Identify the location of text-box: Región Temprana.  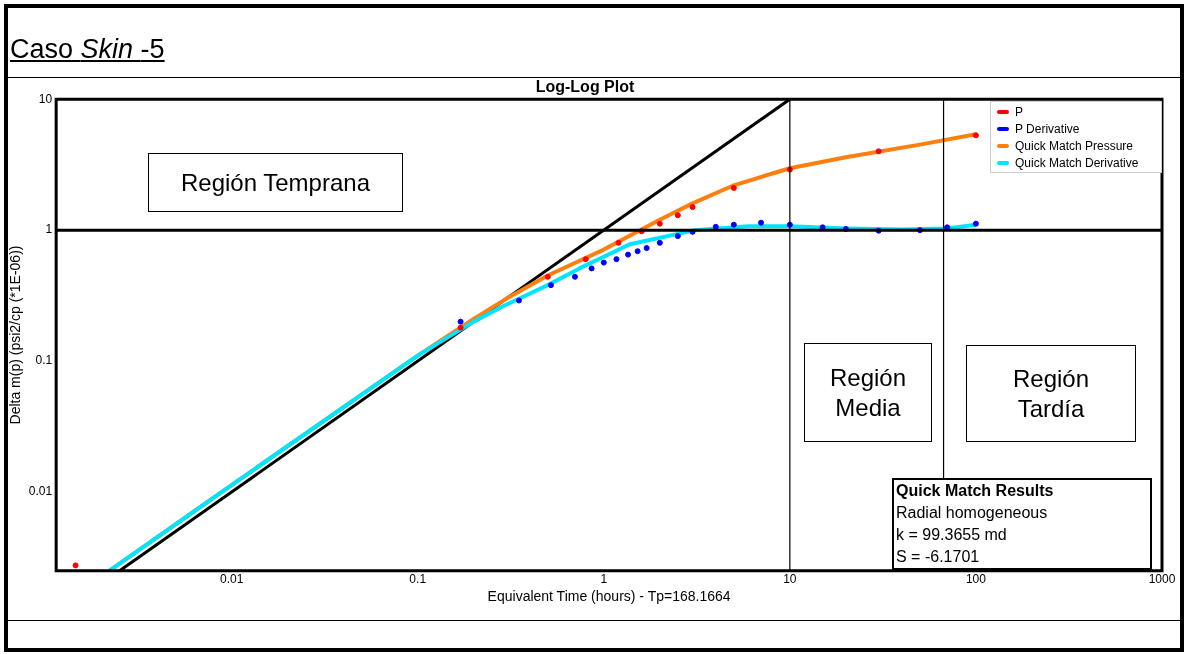
(275, 182).